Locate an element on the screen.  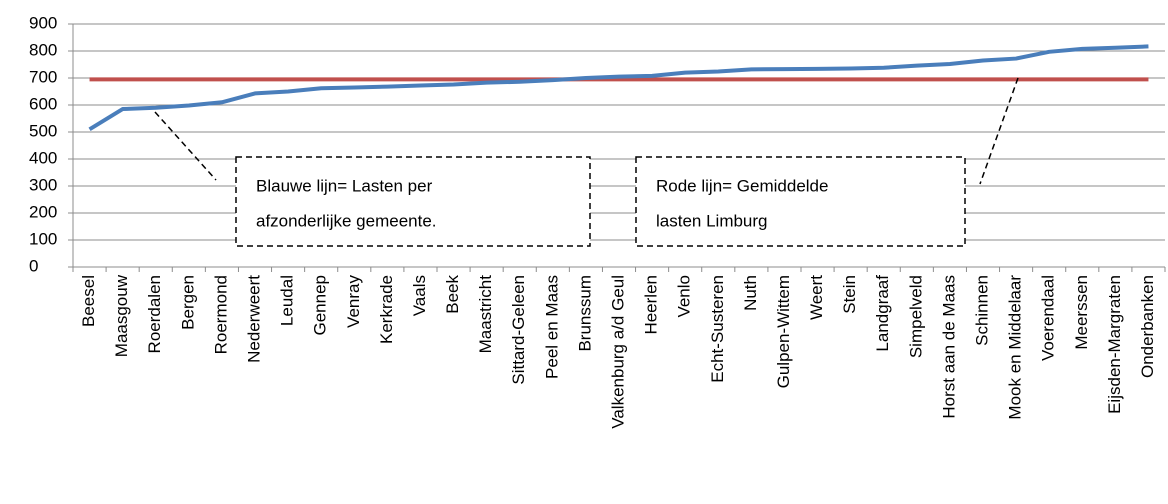
x-tick-label: Gennep is located at coordinates (320, 305).